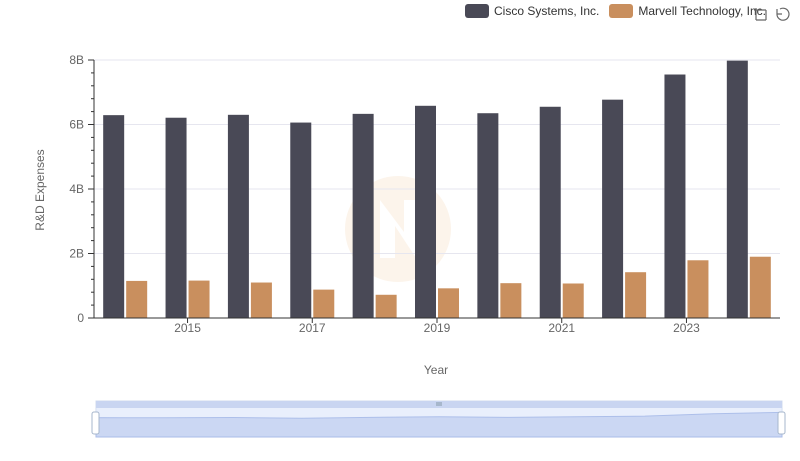 Image resolution: width=800 pixels, height=461 pixels. What do you see at coordinates (76, 254) in the screenshot?
I see `y-tick-label: 2B` at bounding box center [76, 254].